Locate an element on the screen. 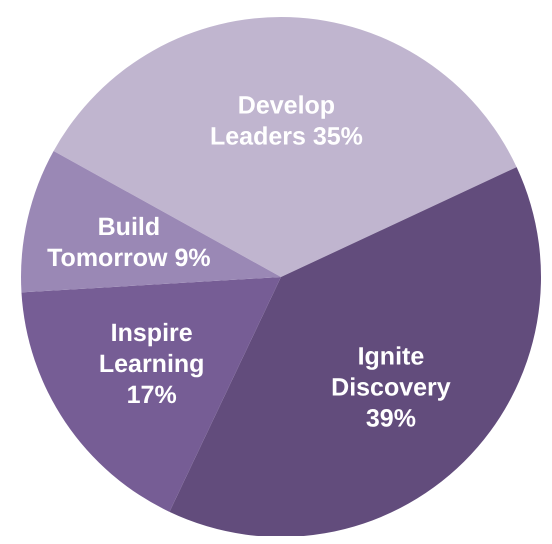  data-label: 17% is located at coordinates (151, 395).